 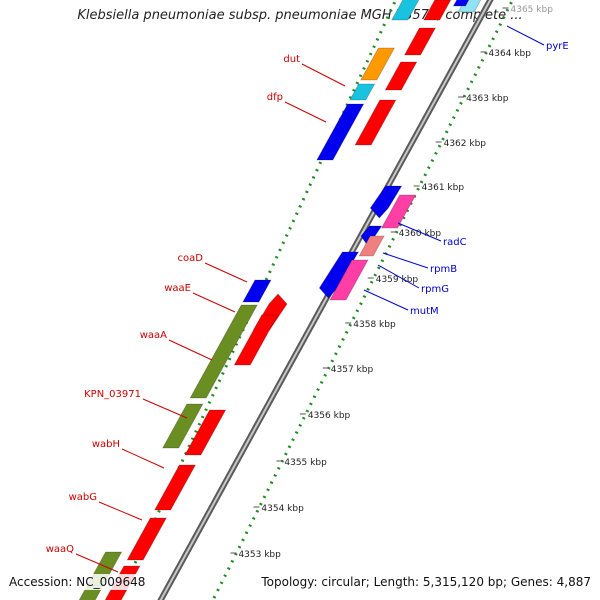 What do you see at coordinates (177, 288) in the screenshot?
I see `gene-label-waae: waaE` at bounding box center [177, 288].